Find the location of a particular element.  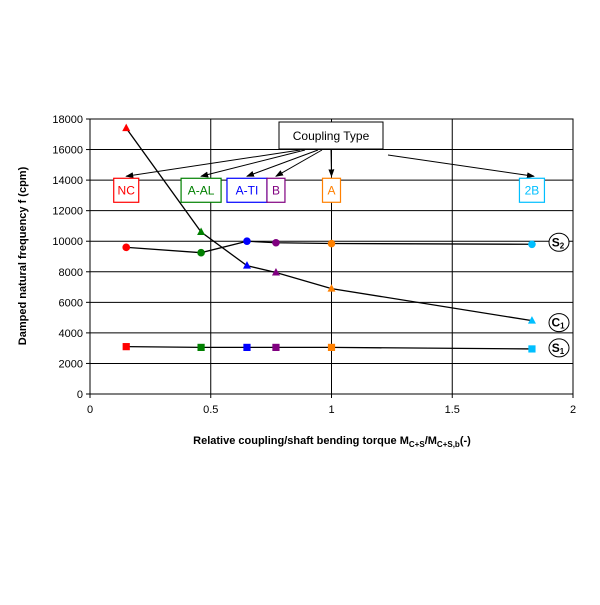

series-line-square is located at coordinates (329, 347).